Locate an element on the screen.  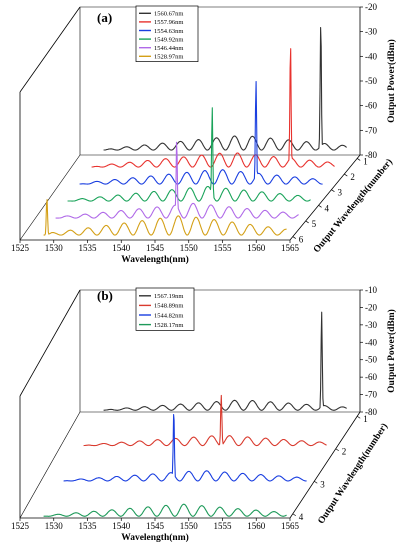
panel-label: (a) is located at coordinates (104, 17).